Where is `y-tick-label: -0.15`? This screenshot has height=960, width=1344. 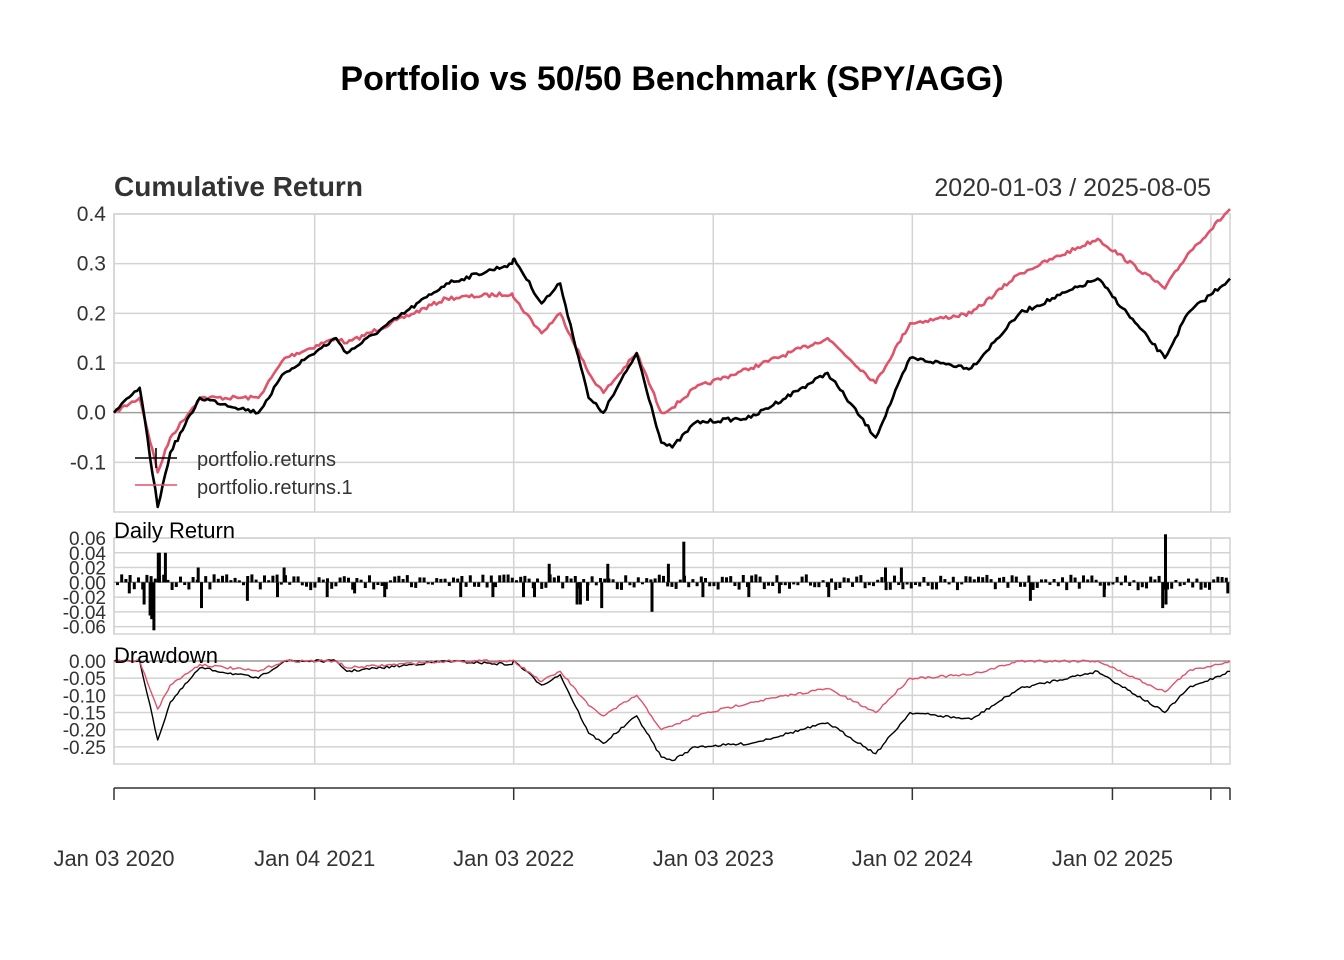 y-tick-label: -0.15 is located at coordinates (84, 714).